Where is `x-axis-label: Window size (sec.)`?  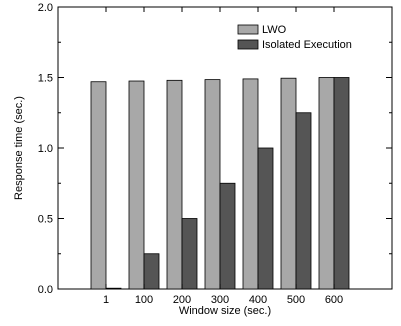
x-axis-label: Window size (sec.) is located at coordinates (225, 311).